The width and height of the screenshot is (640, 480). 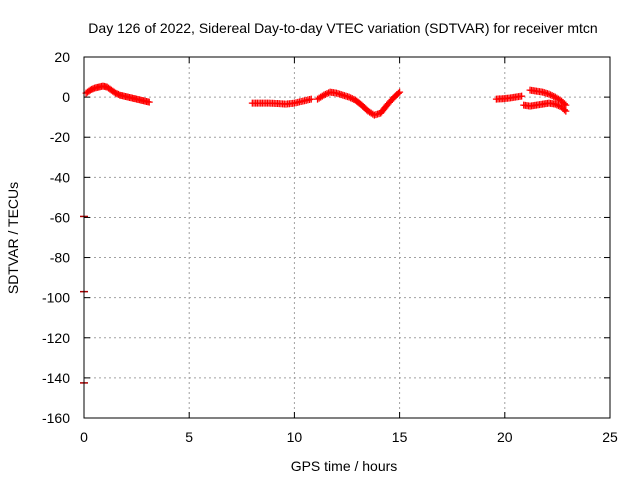 I want to click on y-tick-label: -100, so click(x=56, y=298).